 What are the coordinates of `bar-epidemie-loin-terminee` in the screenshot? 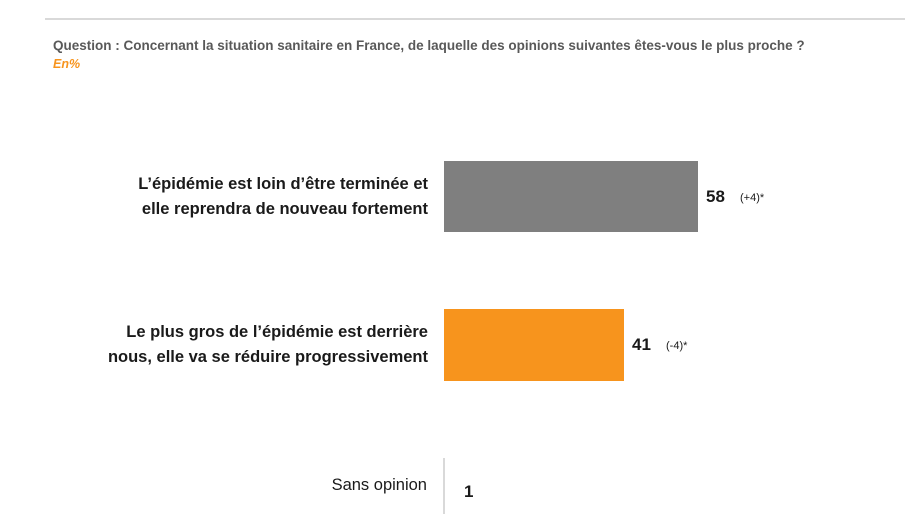 It's located at (571, 196).